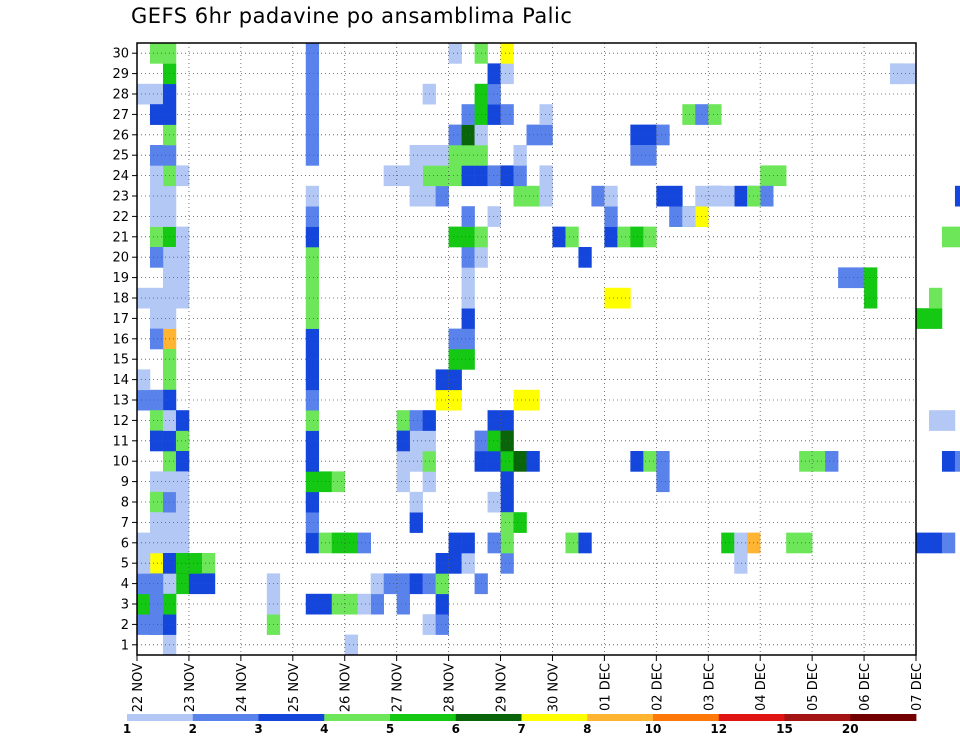  What do you see at coordinates (120, 278) in the screenshot?
I see `y-tick-label: 19` at bounding box center [120, 278].